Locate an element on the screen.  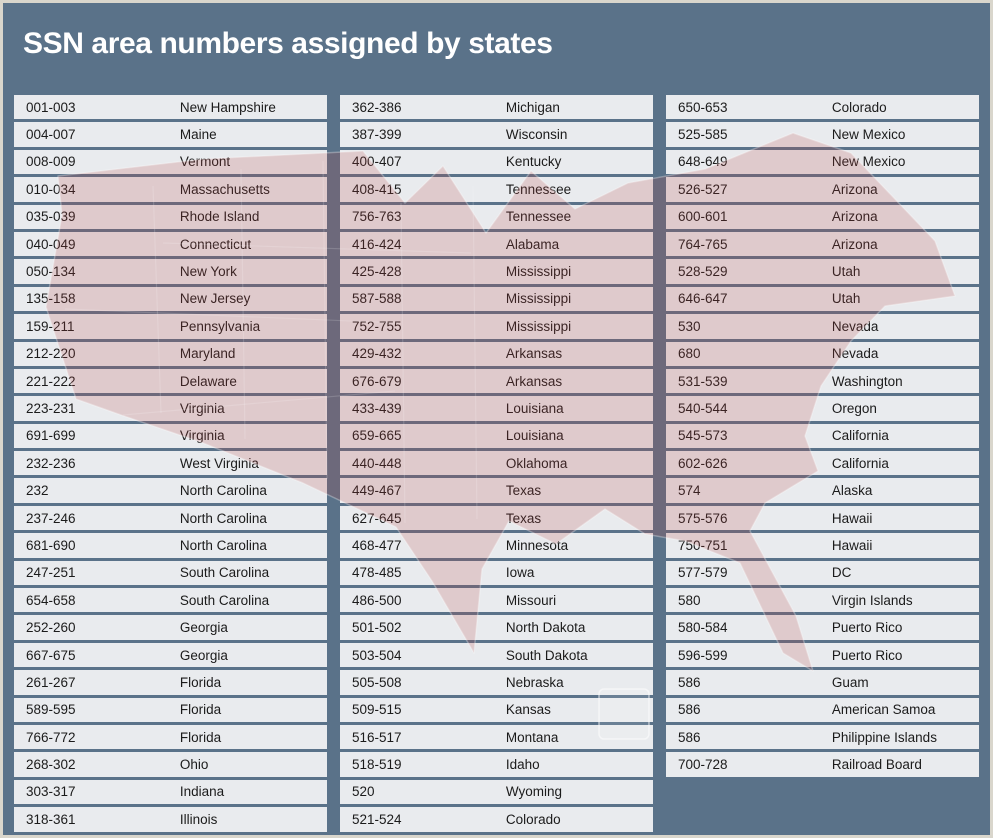
state-name: Guam is located at coordinates (850, 682).